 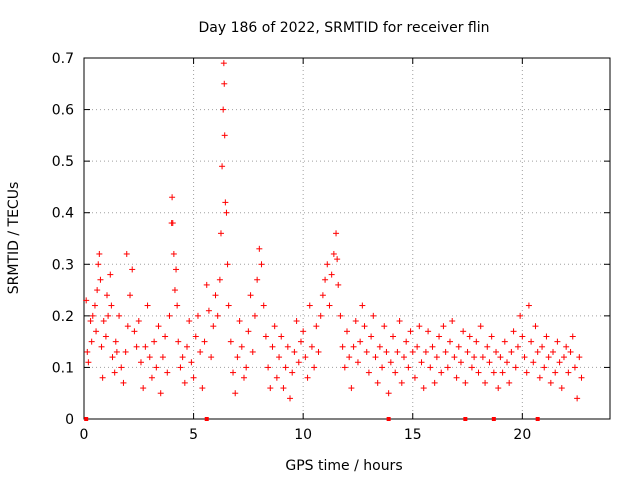 What do you see at coordinates (63, 265) in the screenshot?
I see `y-tick-label: 0.3` at bounding box center [63, 265].